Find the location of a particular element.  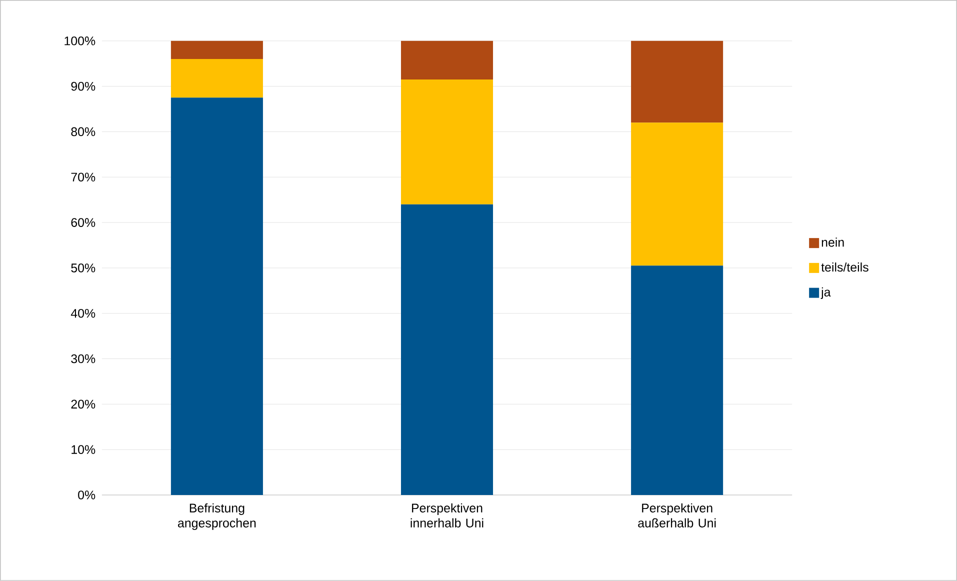

x-tick-label: Perspektiven außerhalb Uni is located at coordinates (677, 515).